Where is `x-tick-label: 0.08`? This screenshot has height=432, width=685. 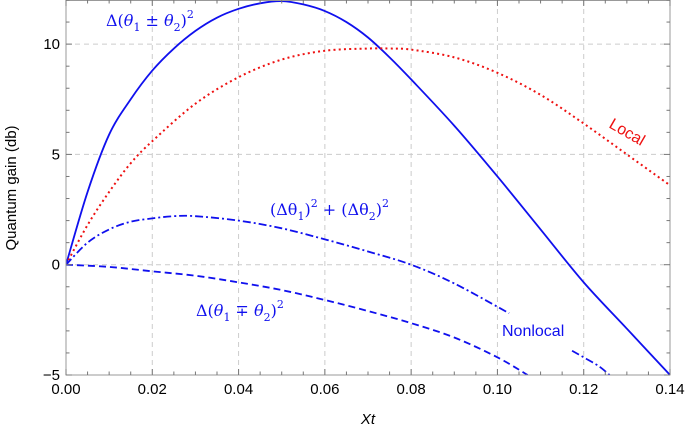
x-tick-label: 0.08 is located at coordinates (411, 389).